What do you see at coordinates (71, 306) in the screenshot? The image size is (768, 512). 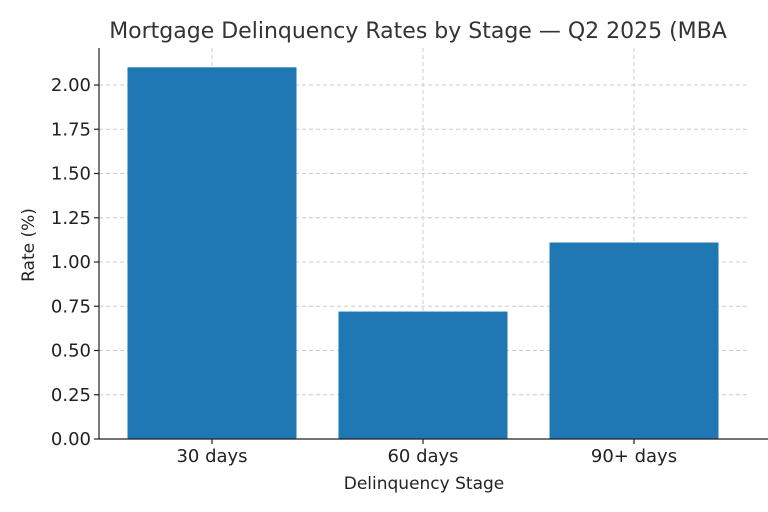 I see `y-tick-label: 0.75` at bounding box center [71, 306].